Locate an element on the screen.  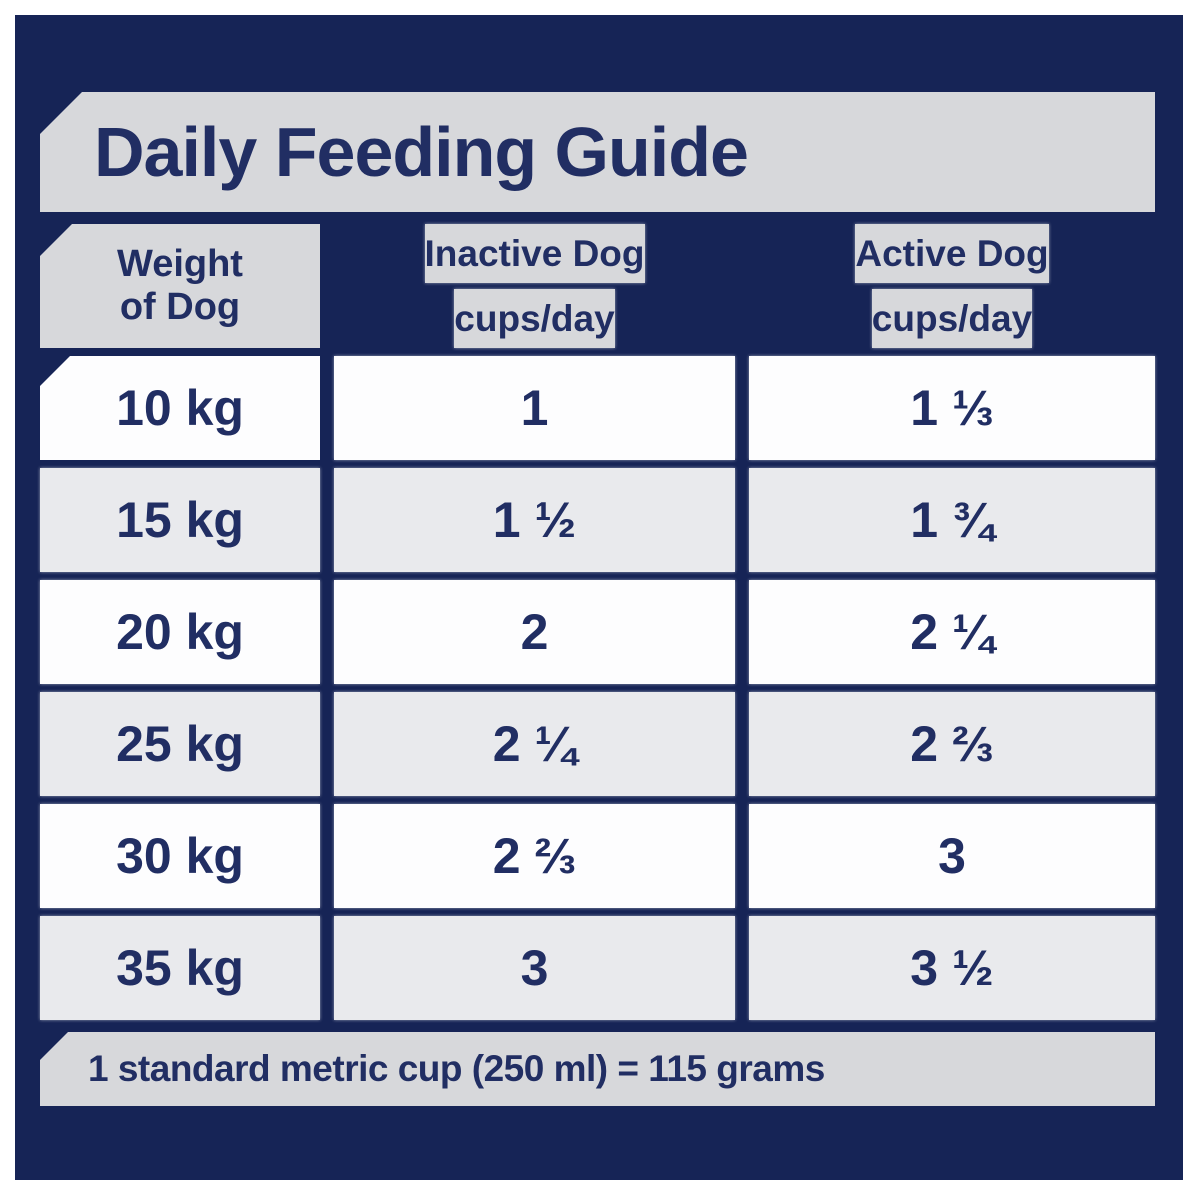
weight-cell-30kg: 30 kg is located at coordinates (180, 856).